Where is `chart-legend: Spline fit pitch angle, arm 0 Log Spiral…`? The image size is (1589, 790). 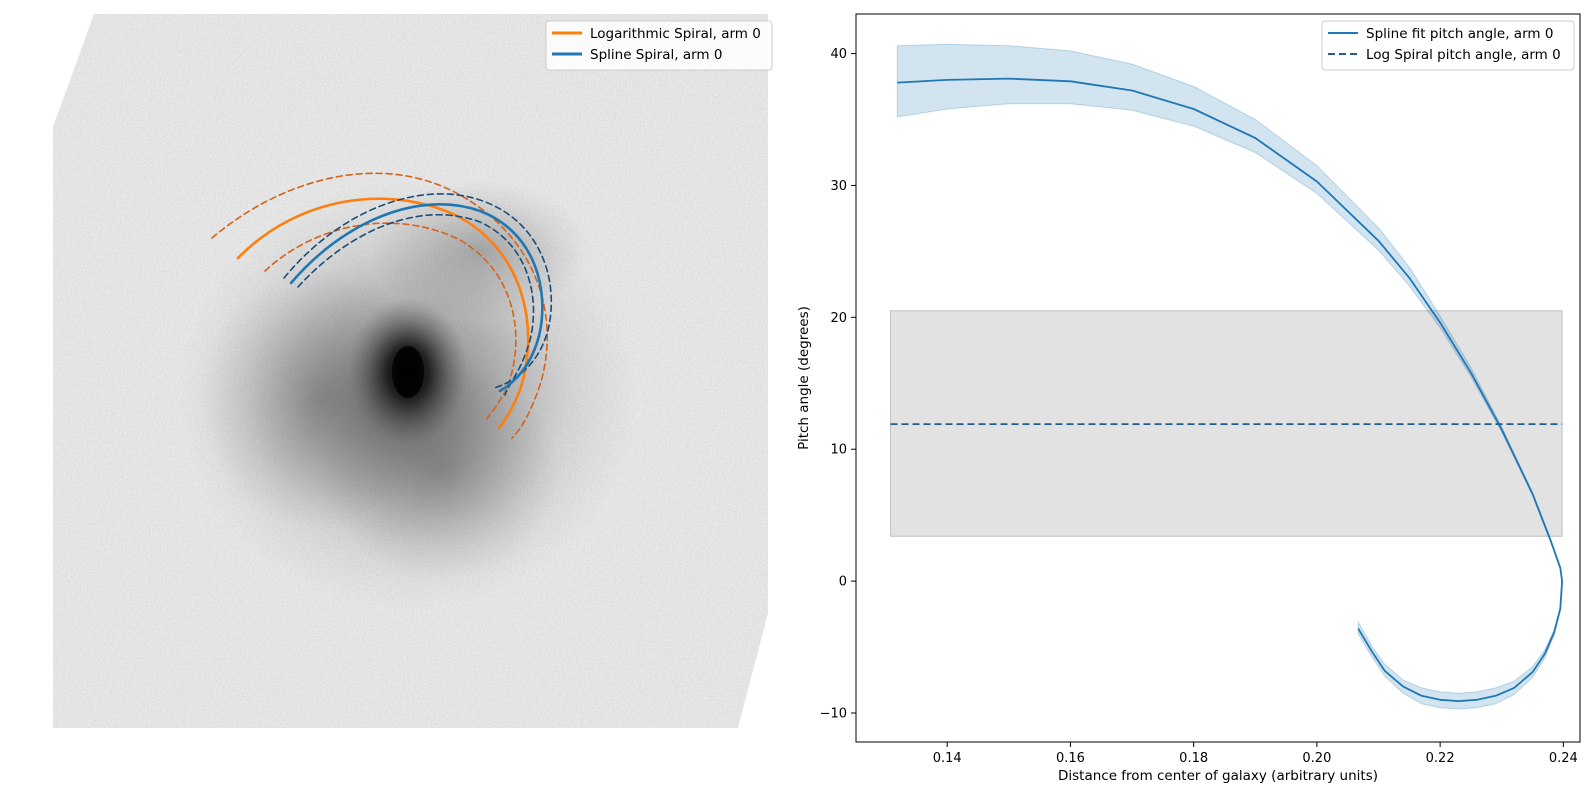 chart-legend: Spline fit pitch angle, arm 0 Log Spiral… is located at coordinates (1448, 45).